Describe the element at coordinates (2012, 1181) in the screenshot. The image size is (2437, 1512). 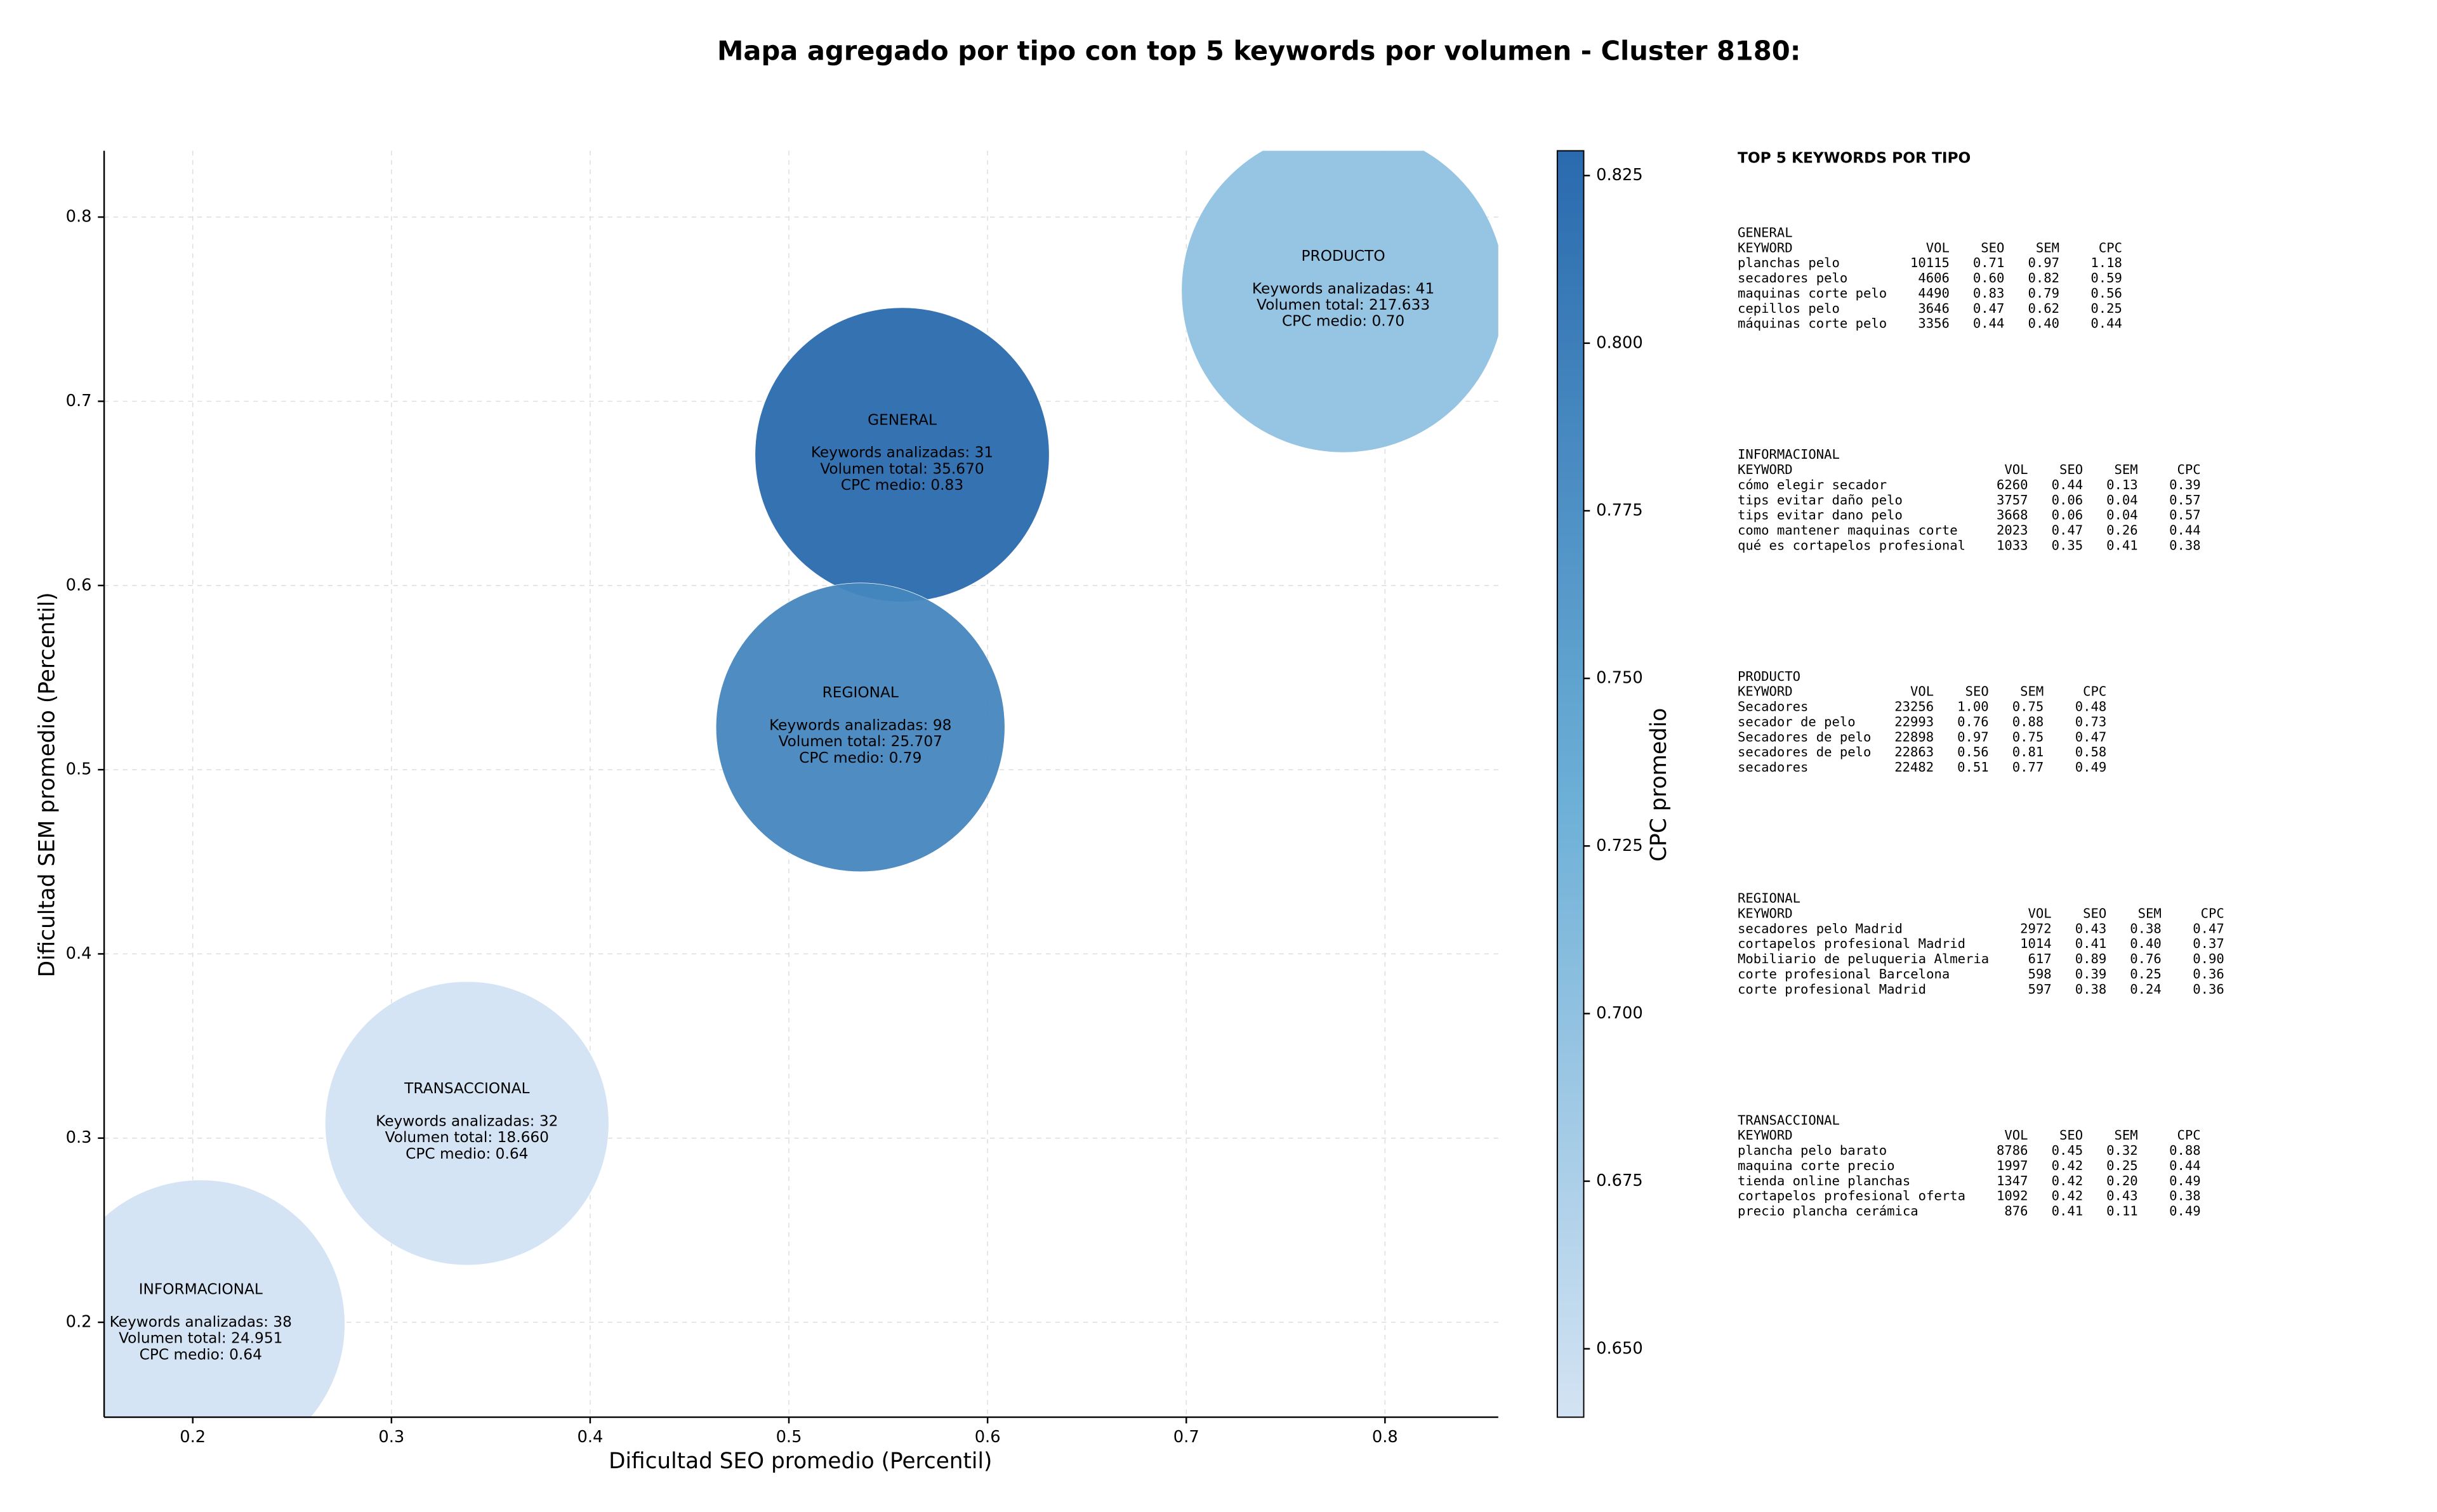
I see `table-cell: 1347` at that location.